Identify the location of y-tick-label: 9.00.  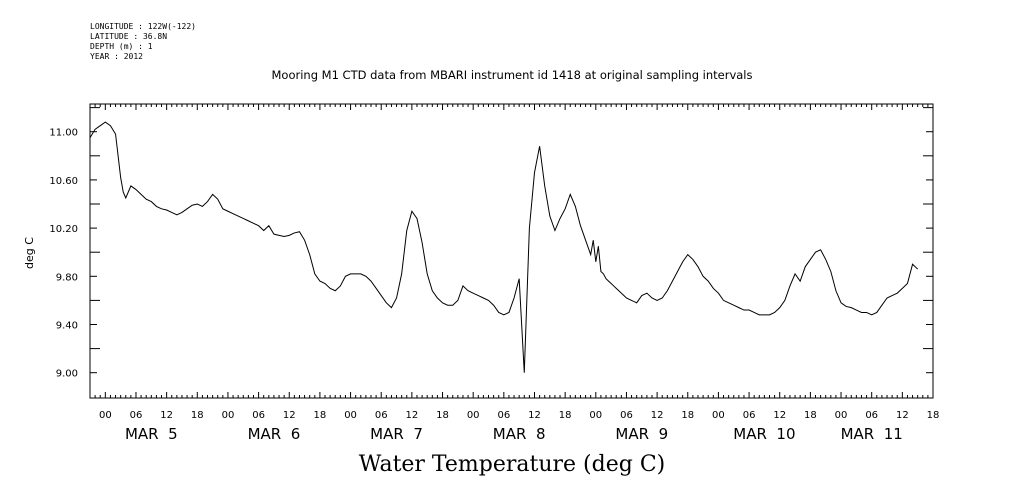
(67, 374).